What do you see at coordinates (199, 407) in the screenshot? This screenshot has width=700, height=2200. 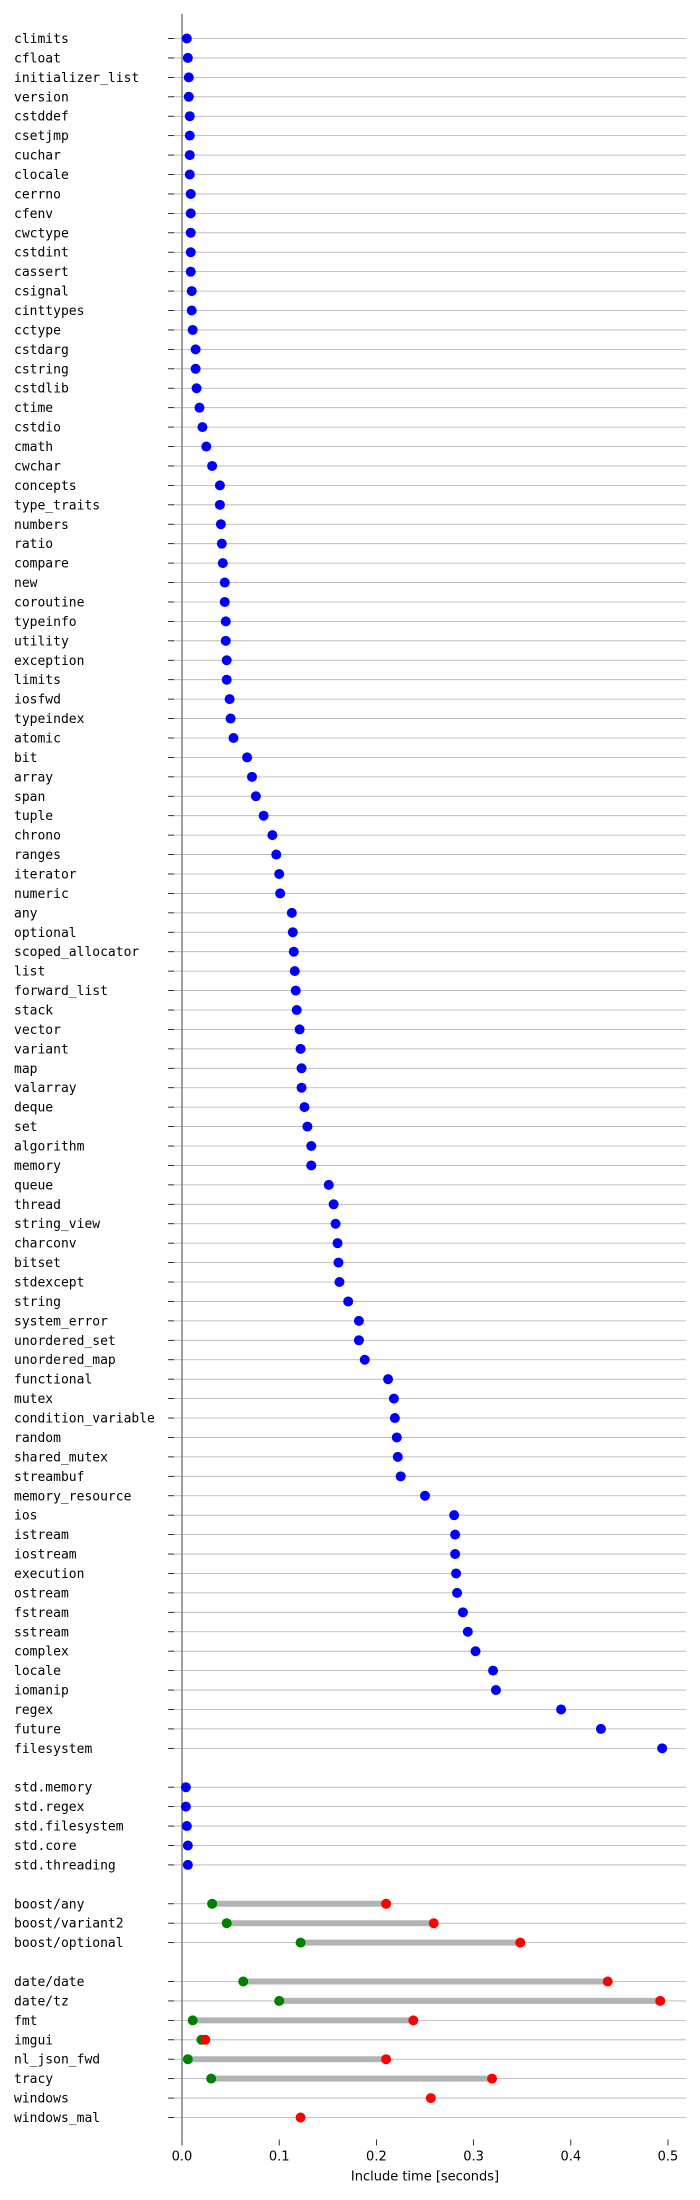 I see `point-ctime` at bounding box center [199, 407].